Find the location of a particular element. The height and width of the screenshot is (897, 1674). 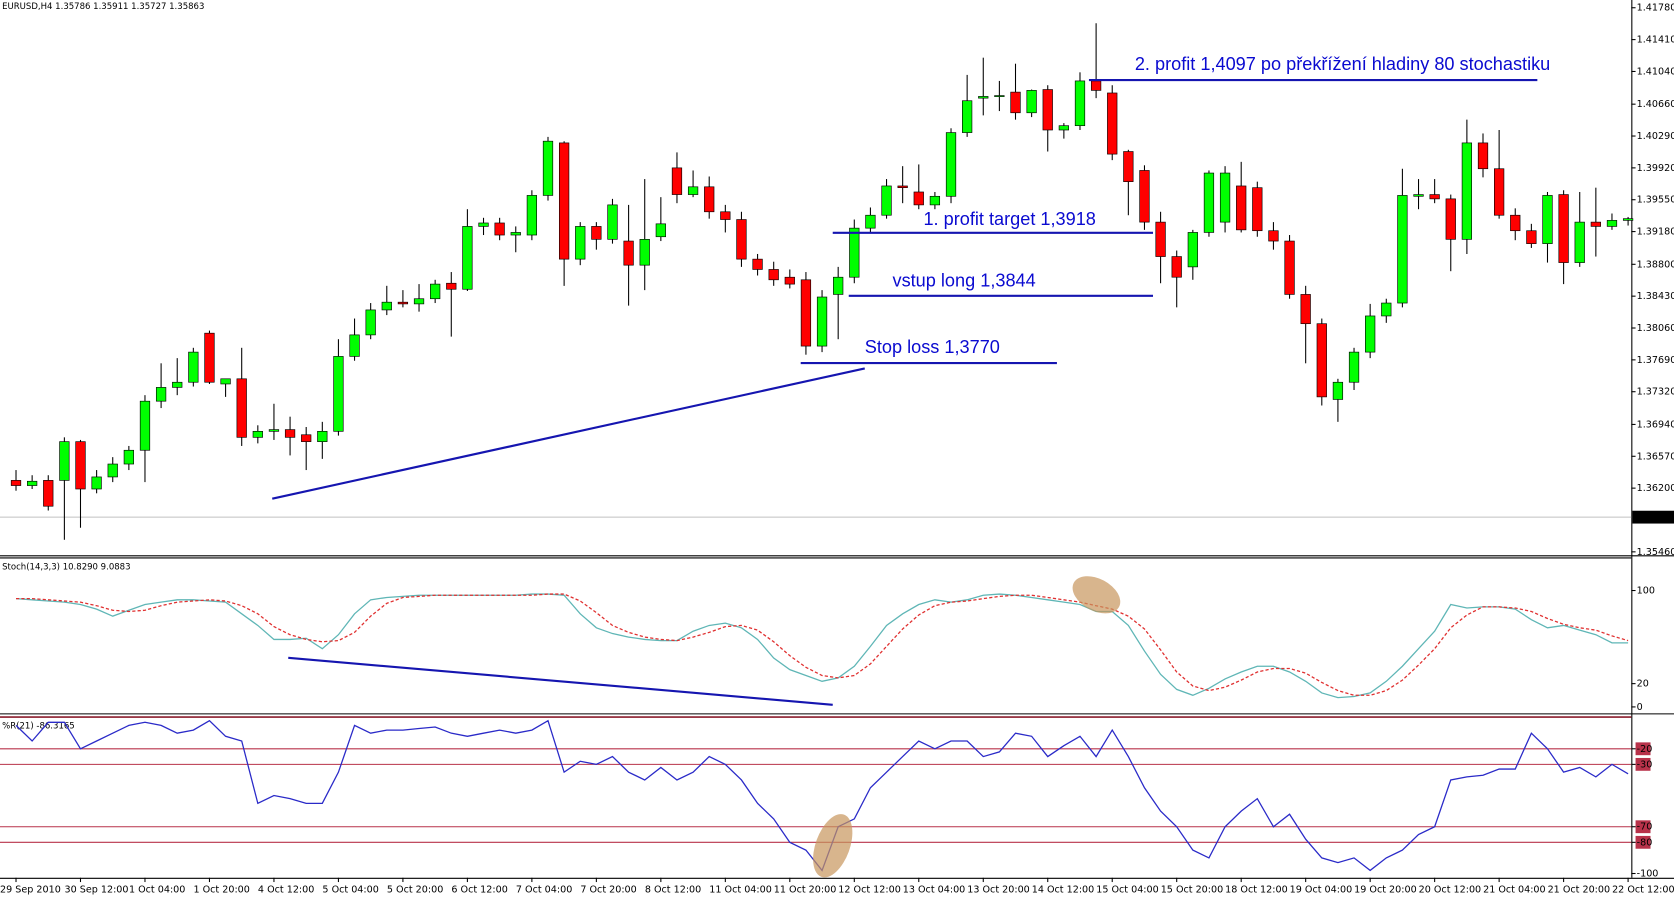

y-tick-label: 1.36570 is located at coordinates (1655, 456).